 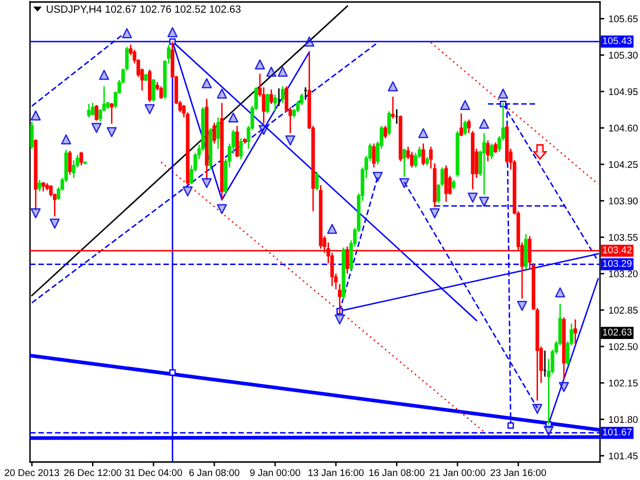 I want to click on ref-line-label: 103.29, so click(x=617, y=263).